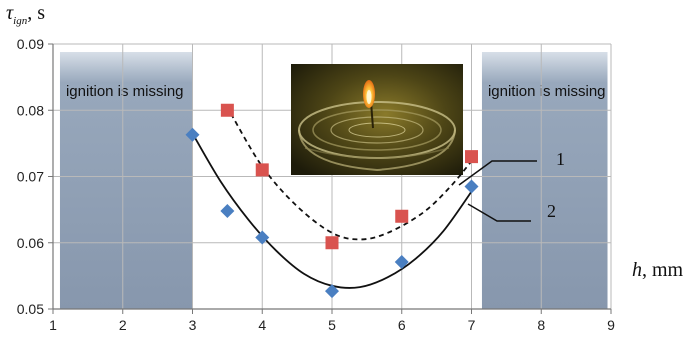 The height and width of the screenshot is (341, 698). What do you see at coordinates (125, 91) in the screenshot?
I see `zone-label-1: ignition is missing` at bounding box center [125, 91].